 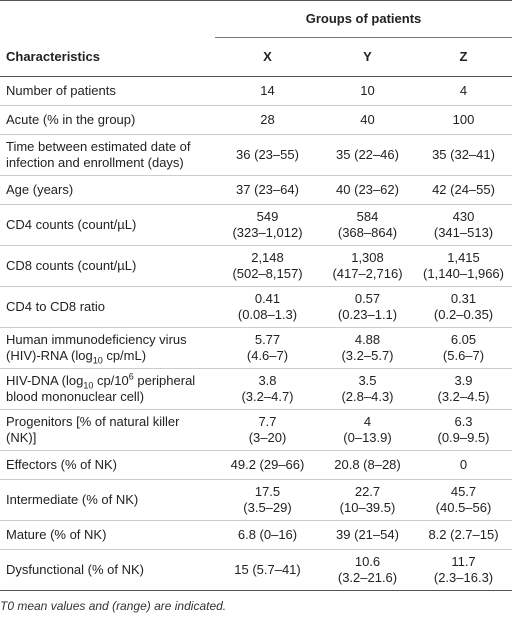 I want to click on cell: 40, so click(x=367, y=120).